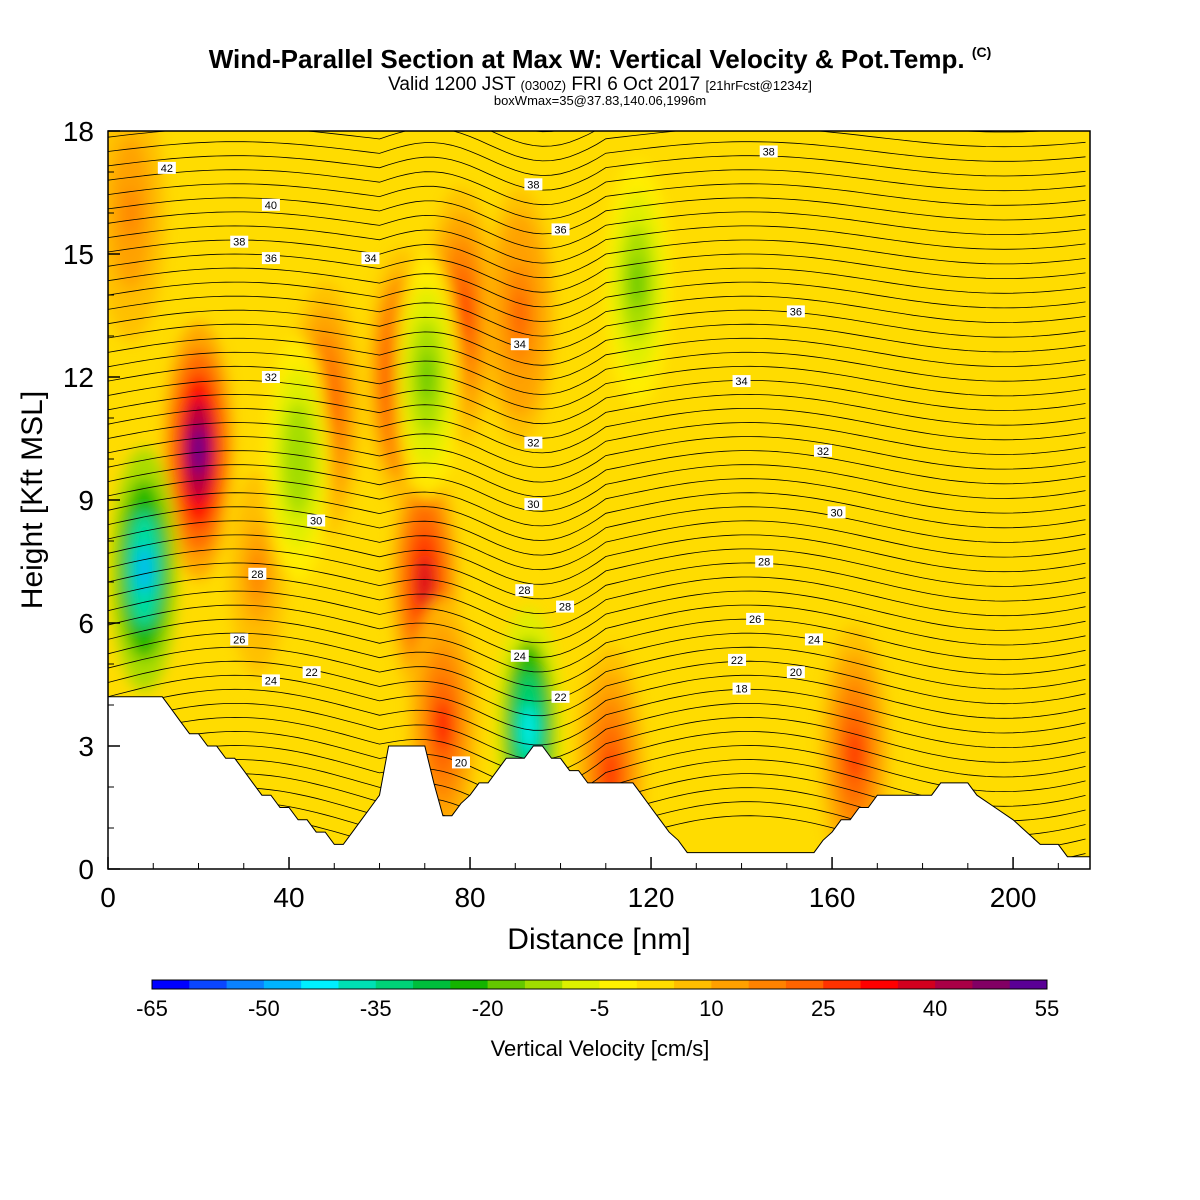 The width and height of the screenshot is (1200, 1200). I want to click on contour-label-text: 18, so click(741, 690).